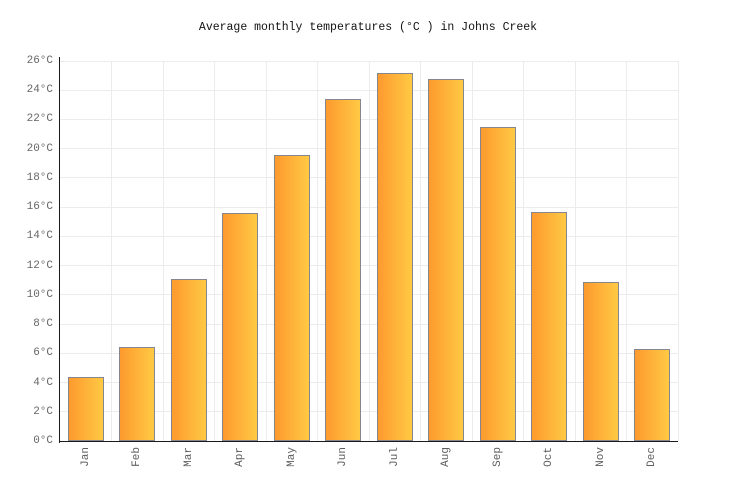 The height and width of the screenshot is (500, 736). What do you see at coordinates (137, 394) in the screenshot?
I see `bar-feb` at bounding box center [137, 394].